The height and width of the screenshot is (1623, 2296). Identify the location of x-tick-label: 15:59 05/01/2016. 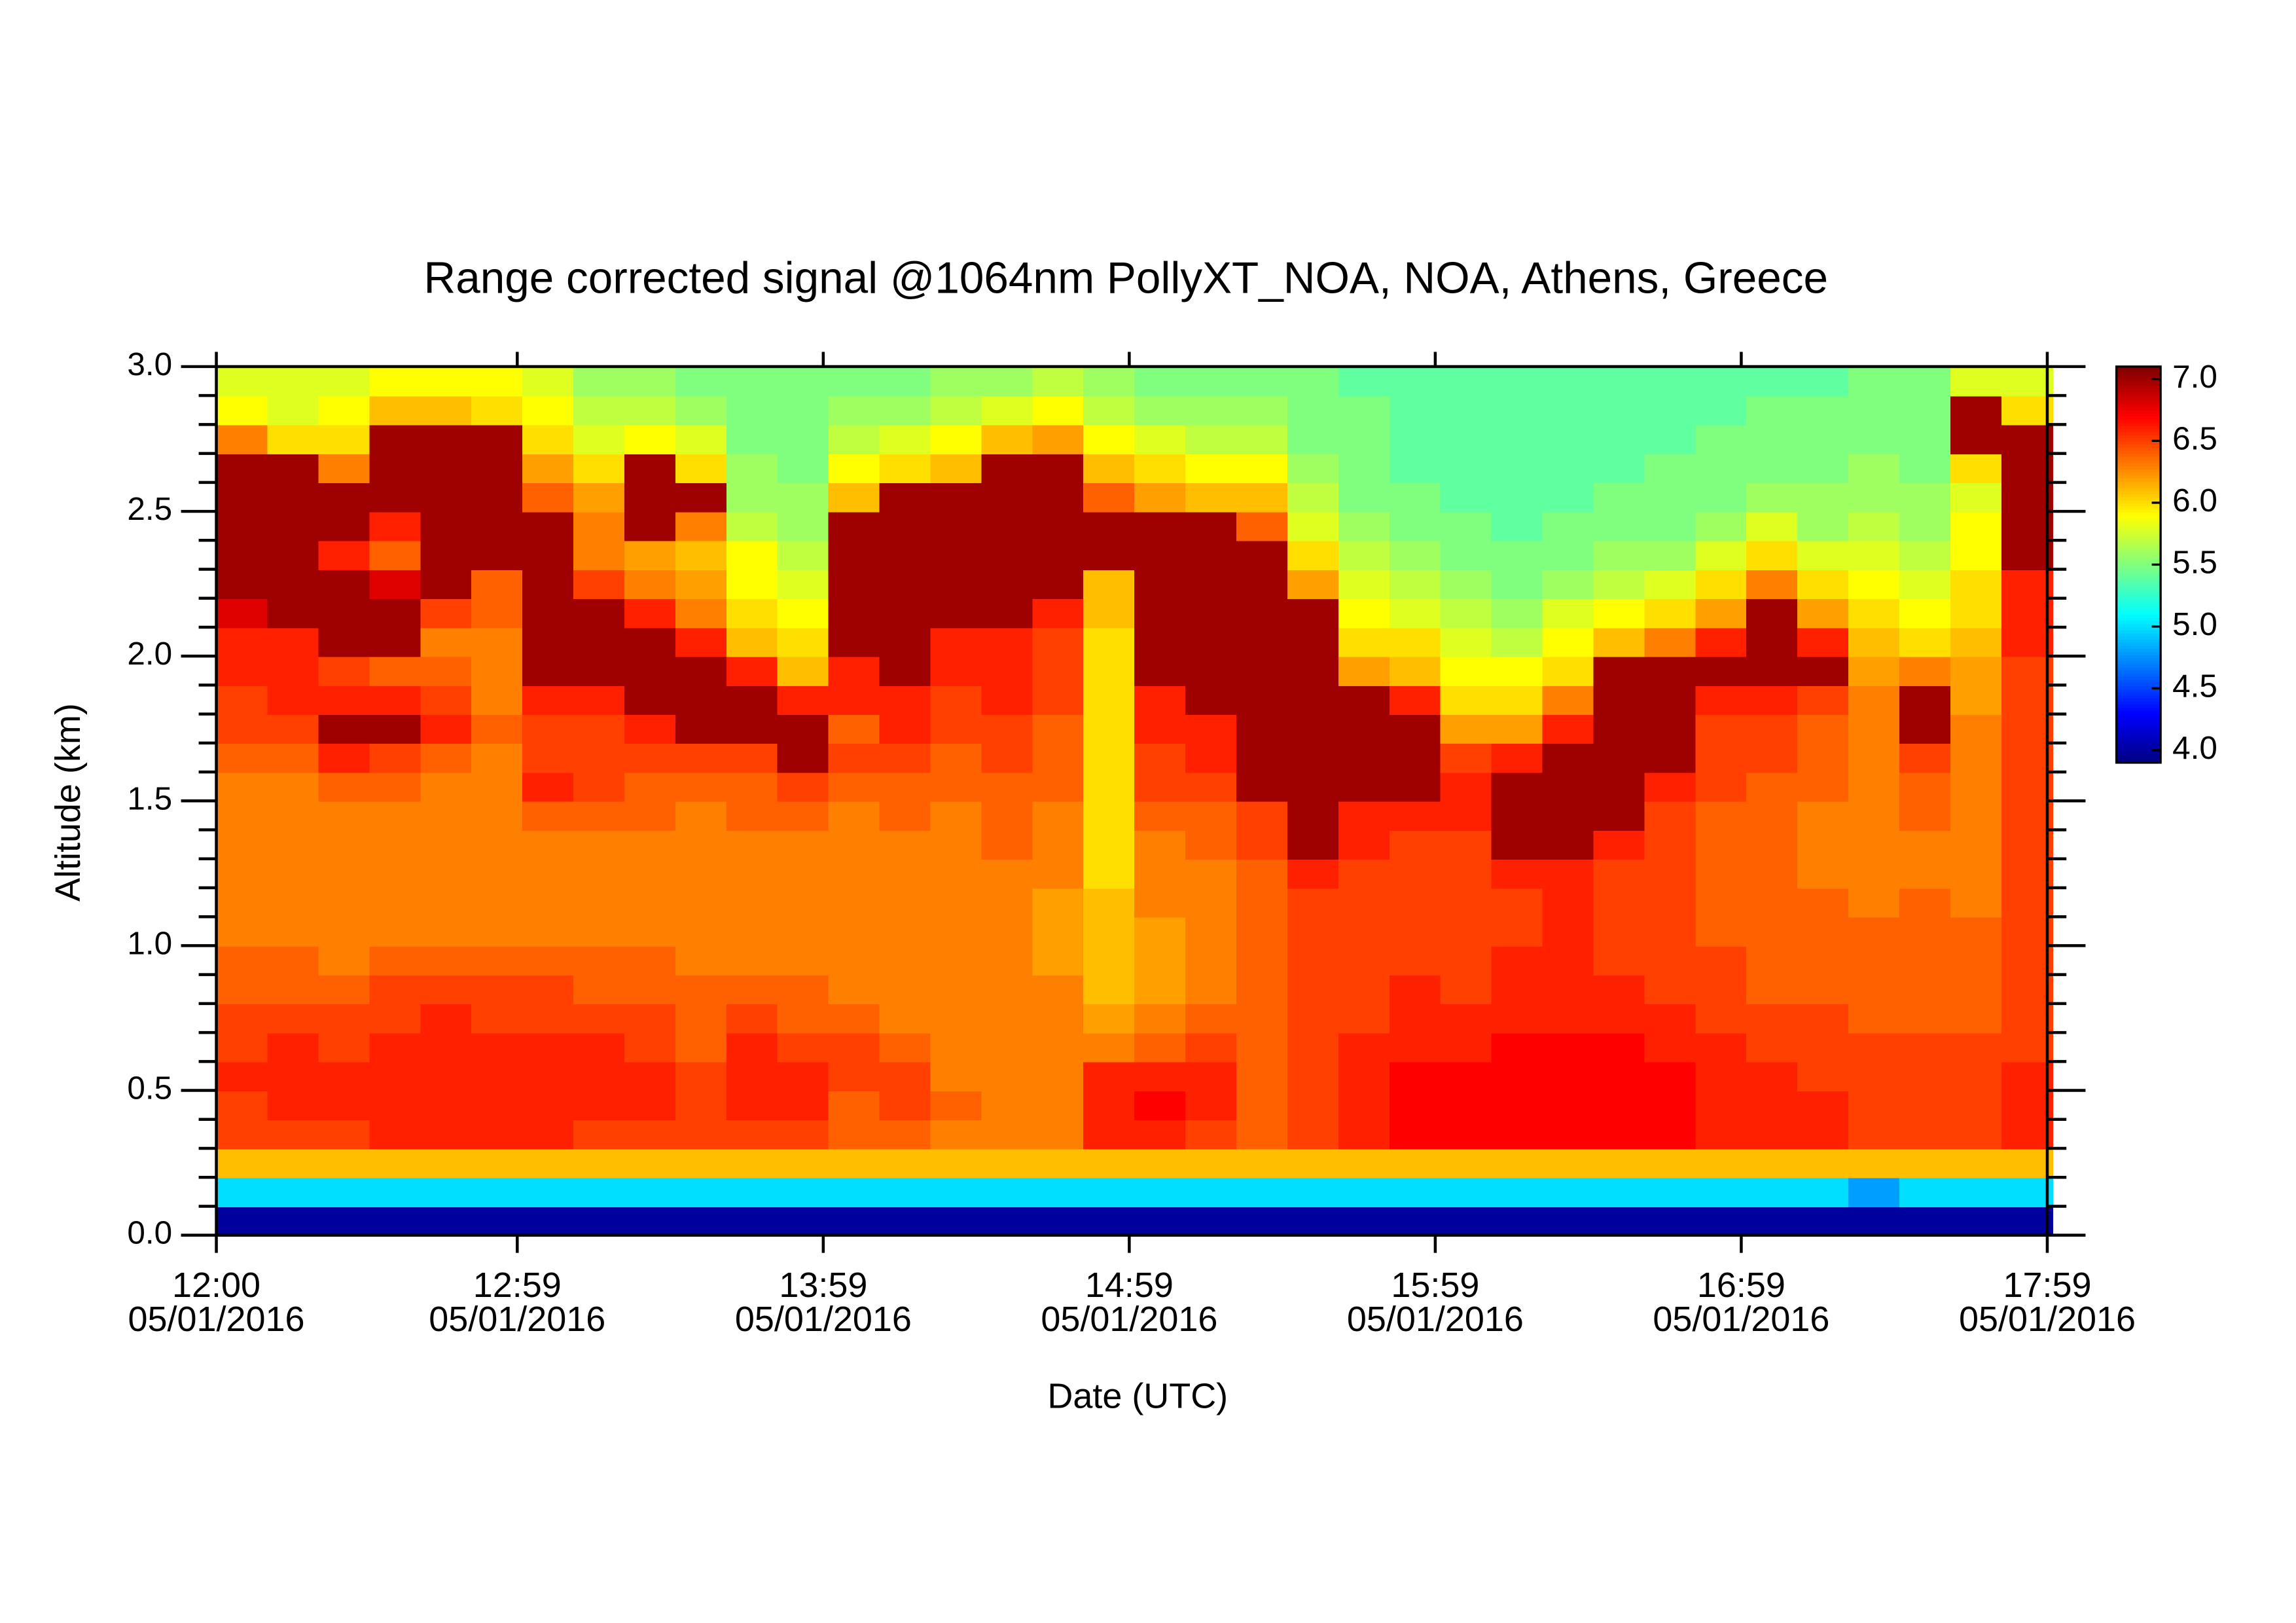
(1435, 1303).